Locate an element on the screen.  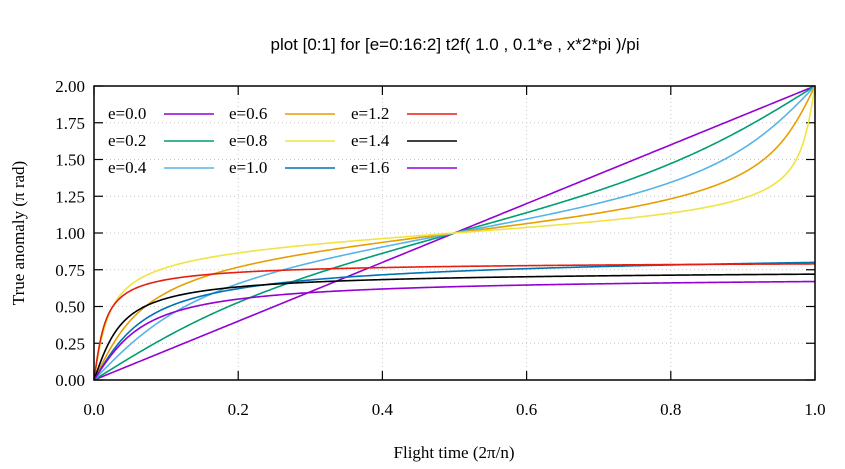
legend-entry: e=0.8 is located at coordinates (282, 140).